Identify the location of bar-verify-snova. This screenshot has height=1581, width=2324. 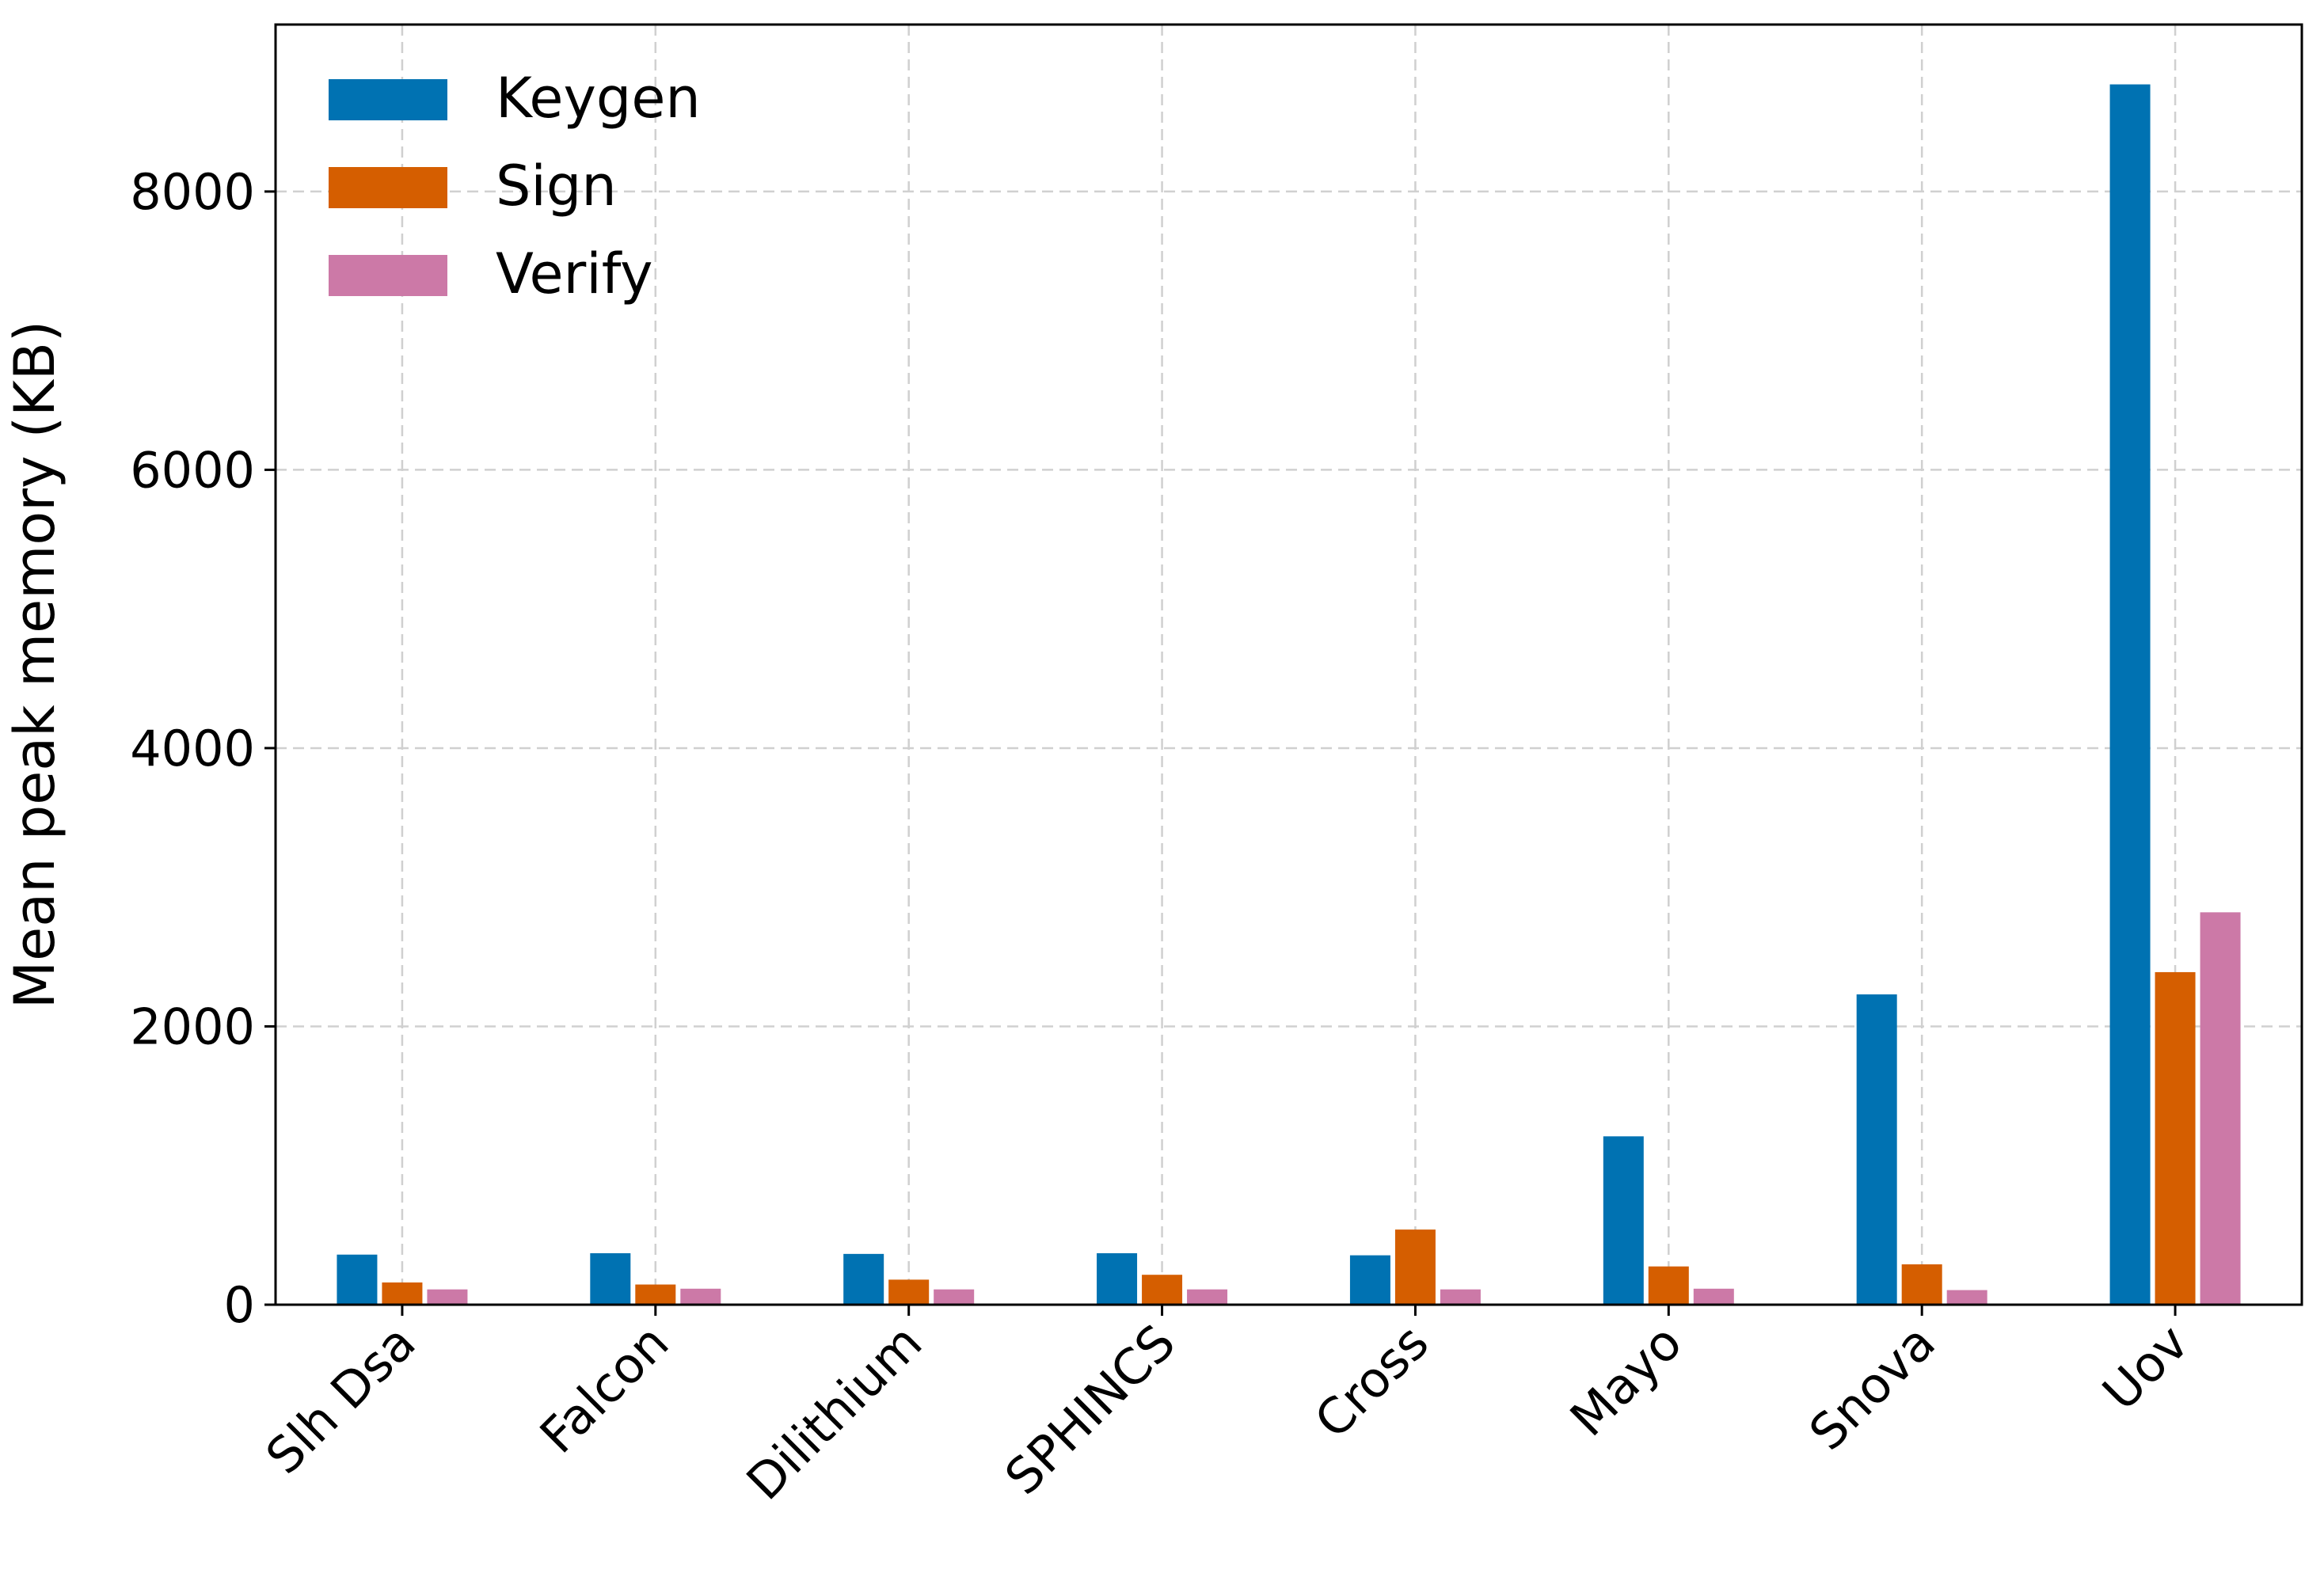
(1966, 1298).